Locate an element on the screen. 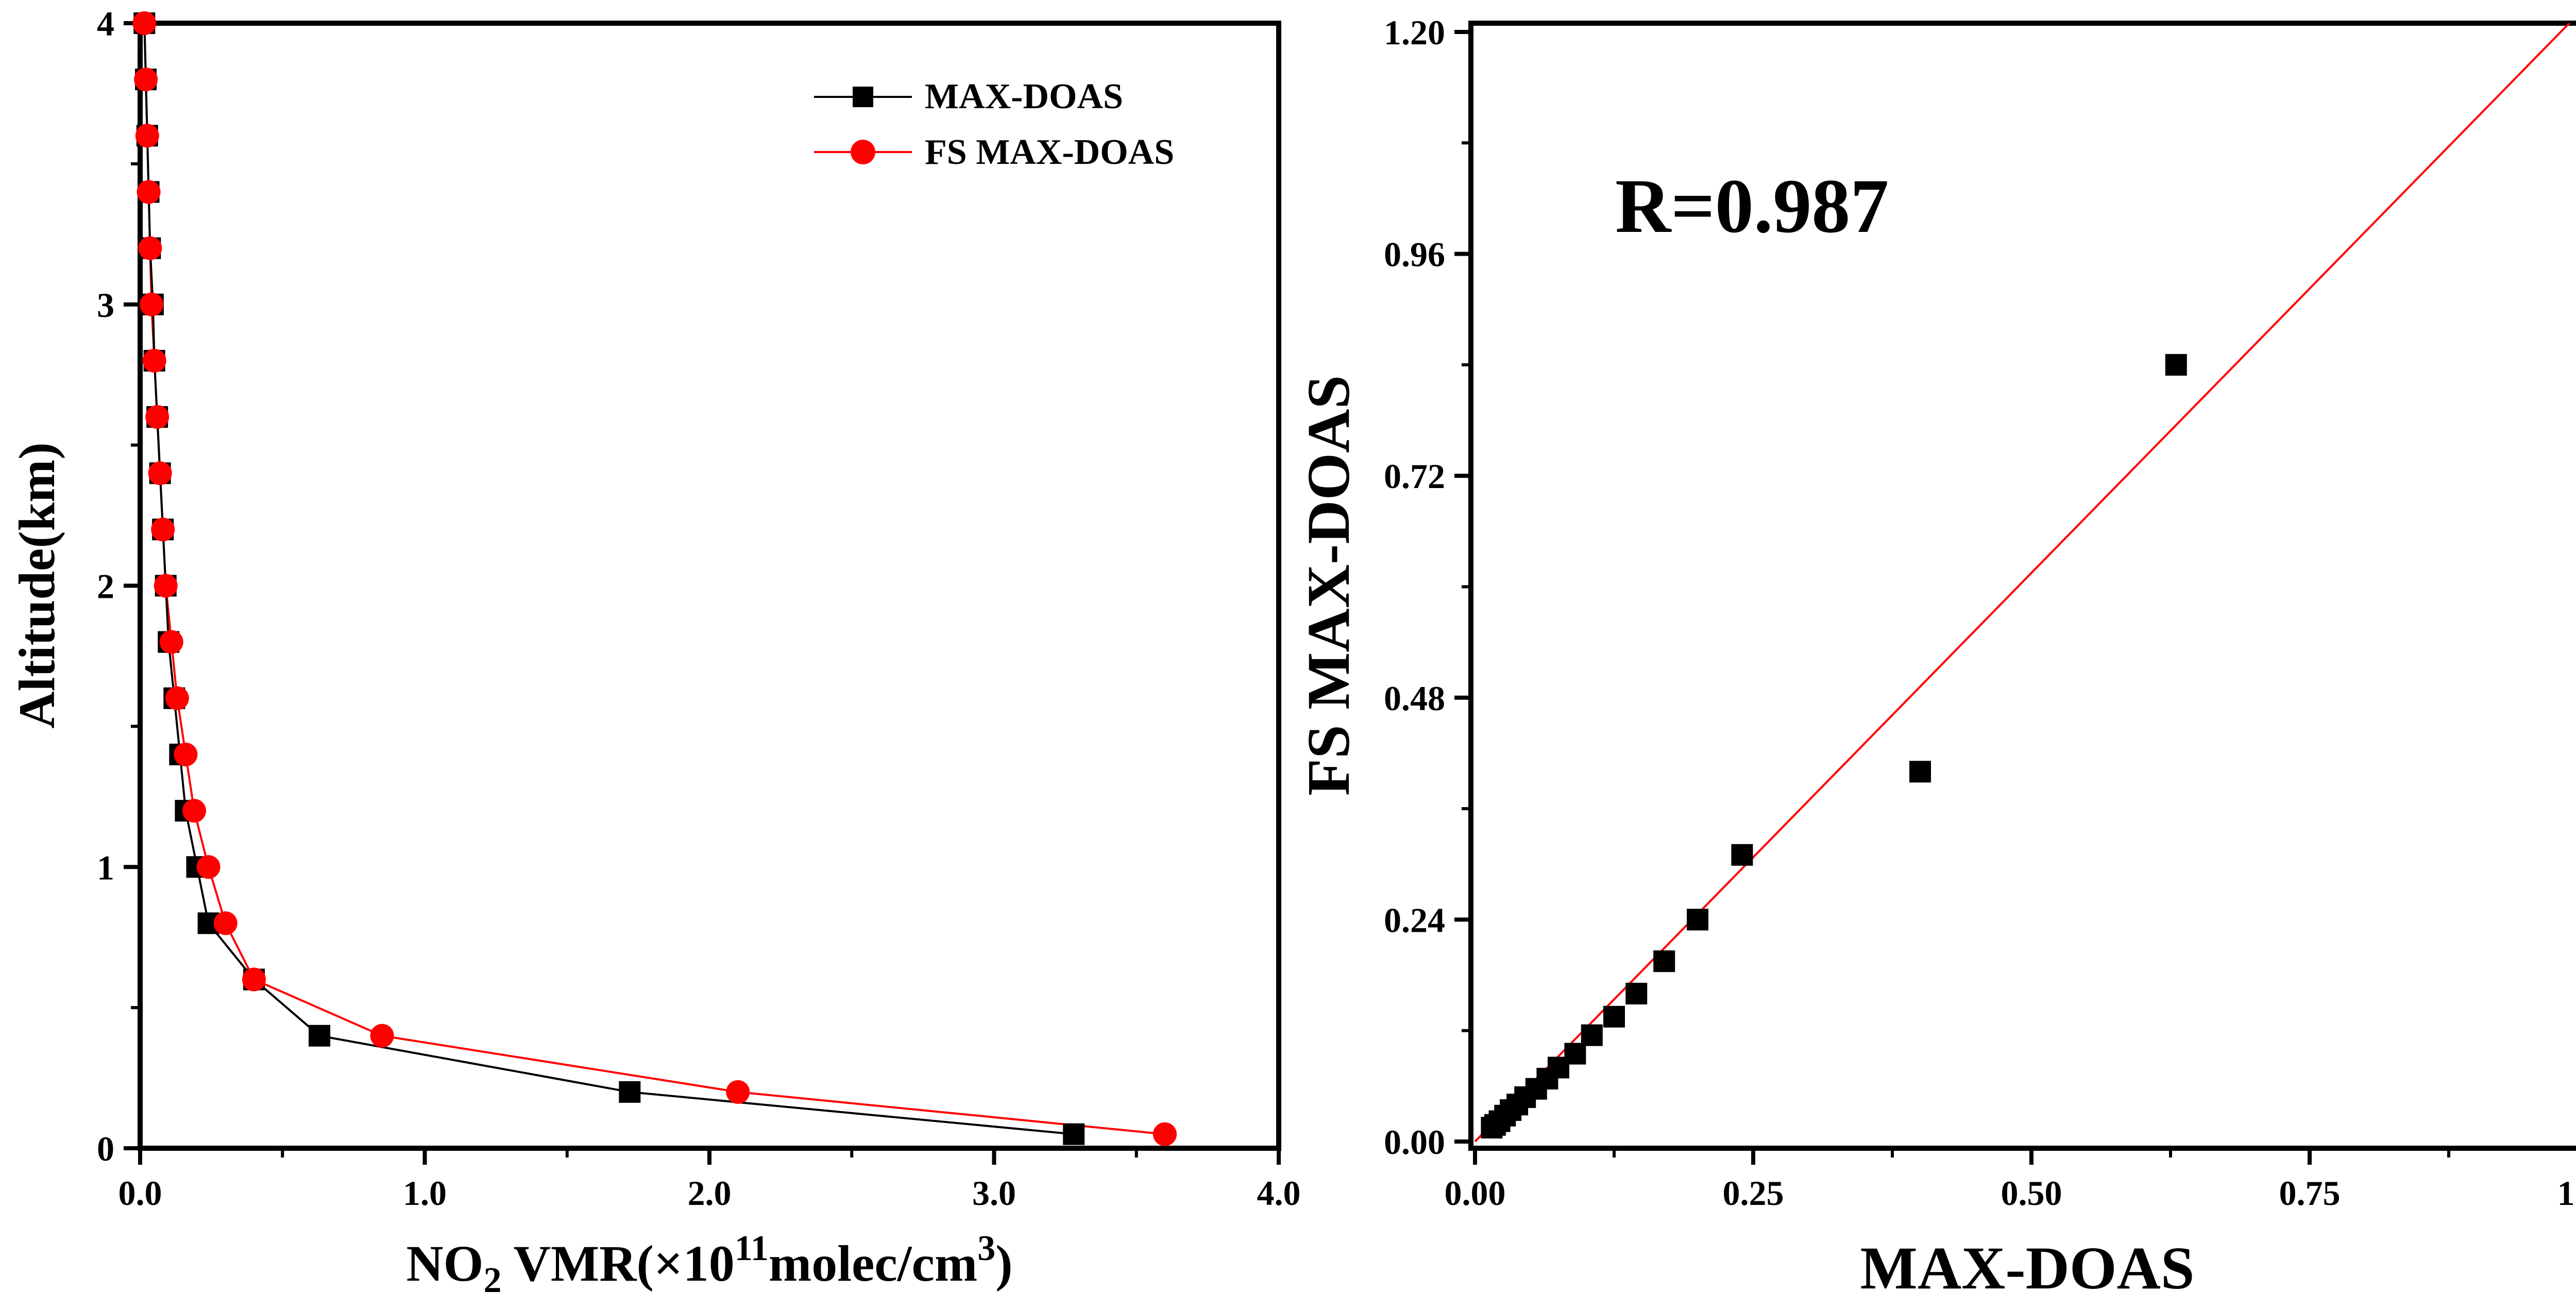 The width and height of the screenshot is (2576, 1308). left-x-axis-title: NO2 VMR(×1011molec/cm3) is located at coordinates (709, 1264).